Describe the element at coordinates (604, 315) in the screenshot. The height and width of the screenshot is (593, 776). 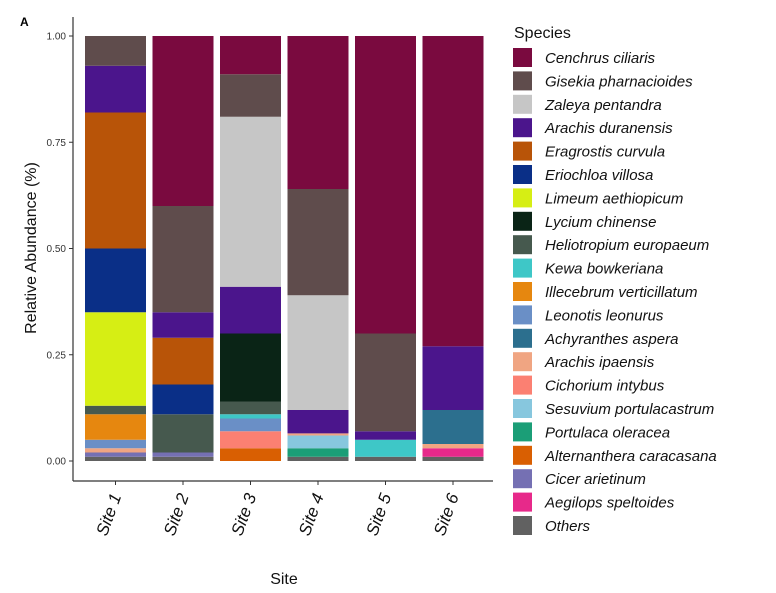
I see `legend-label-leonotis-leonurus: Leonotis leonurus` at that location.